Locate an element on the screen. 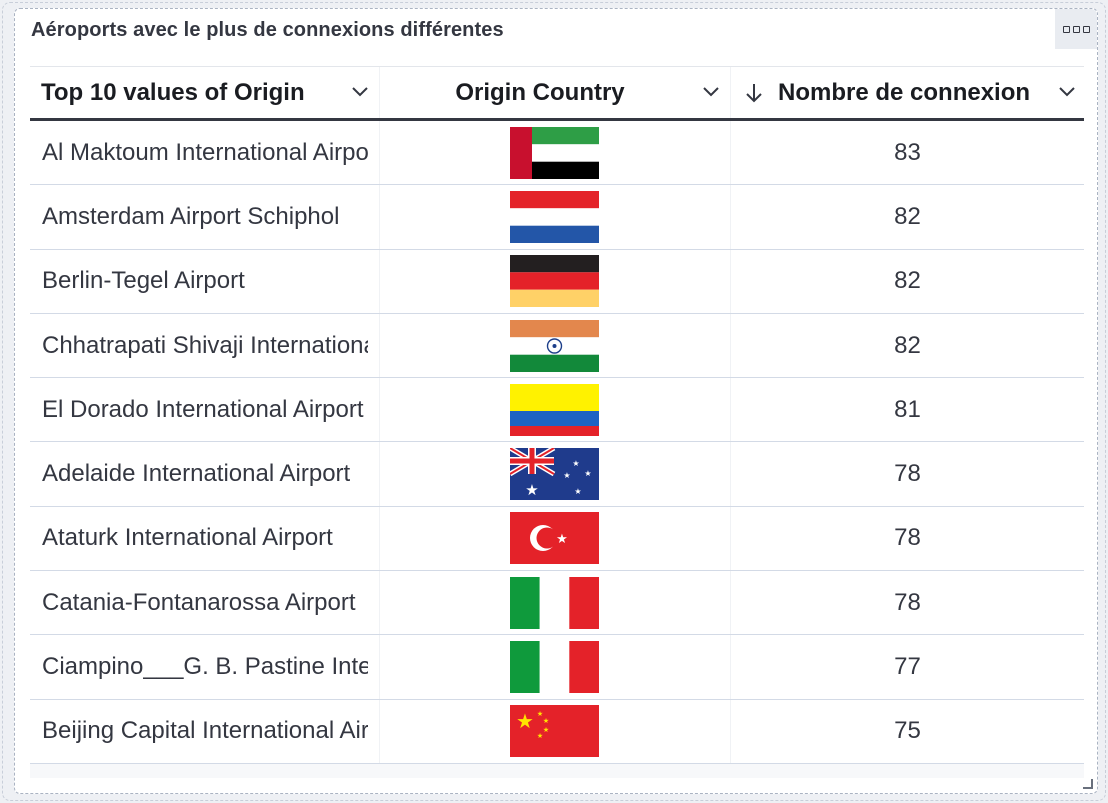 This screenshot has width=1108, height=803. colombia-flag-icon is located at coordinates (554, 409).